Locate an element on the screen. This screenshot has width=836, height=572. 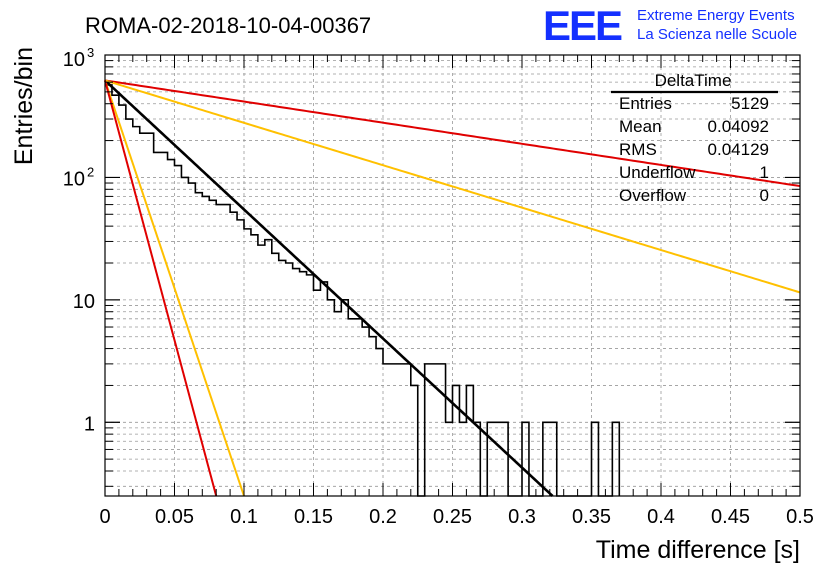
y-tick-exponent: 2 is located at coordinates (90, 171).